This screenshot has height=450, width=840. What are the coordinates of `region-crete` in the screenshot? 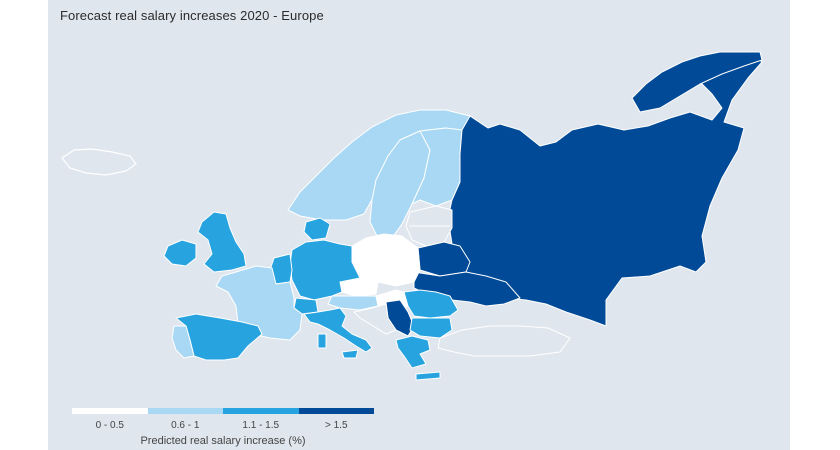 It's located at (428, 376).